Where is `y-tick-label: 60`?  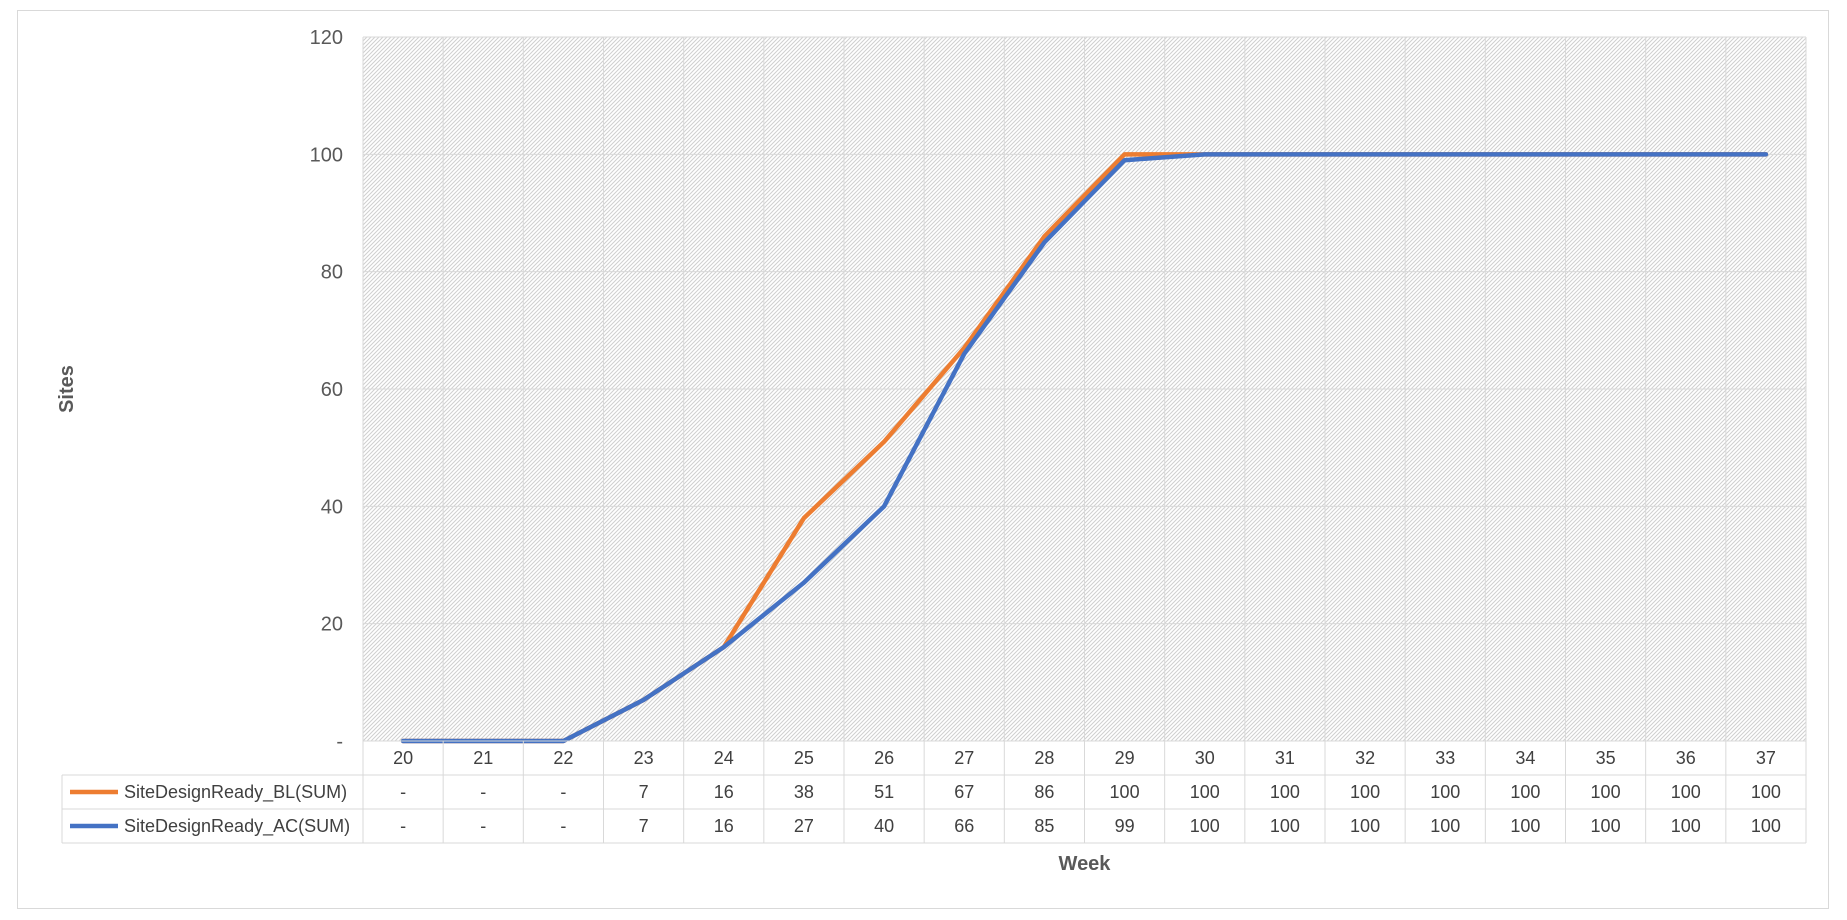 y-tick-label: 60 is located at coordinates (332, 390).